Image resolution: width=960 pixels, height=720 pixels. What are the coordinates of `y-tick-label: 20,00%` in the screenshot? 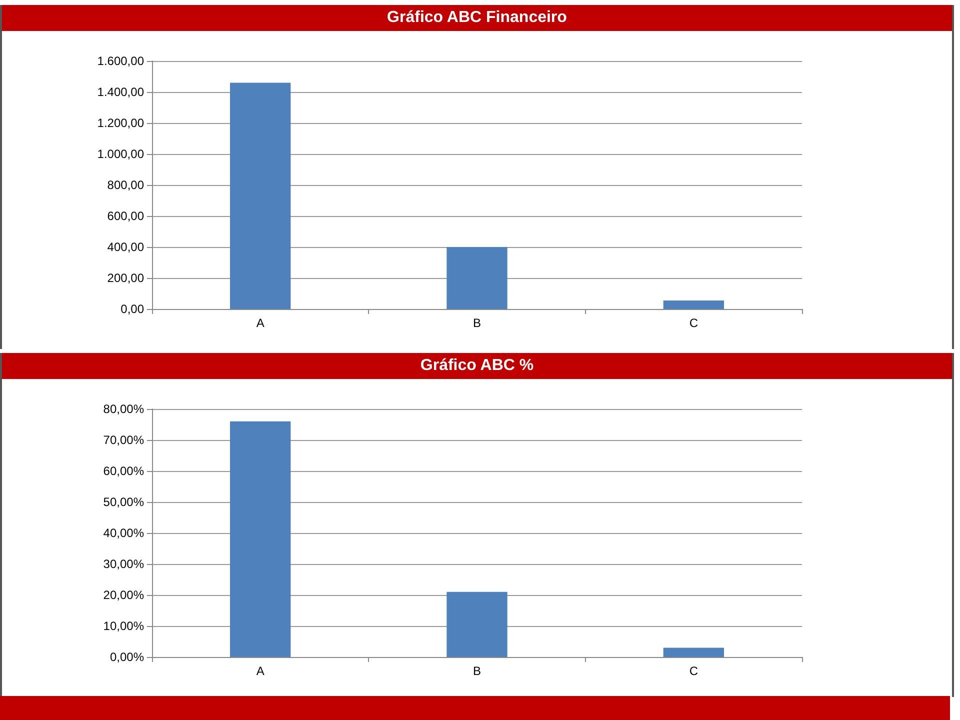 It's located at (123, 595).